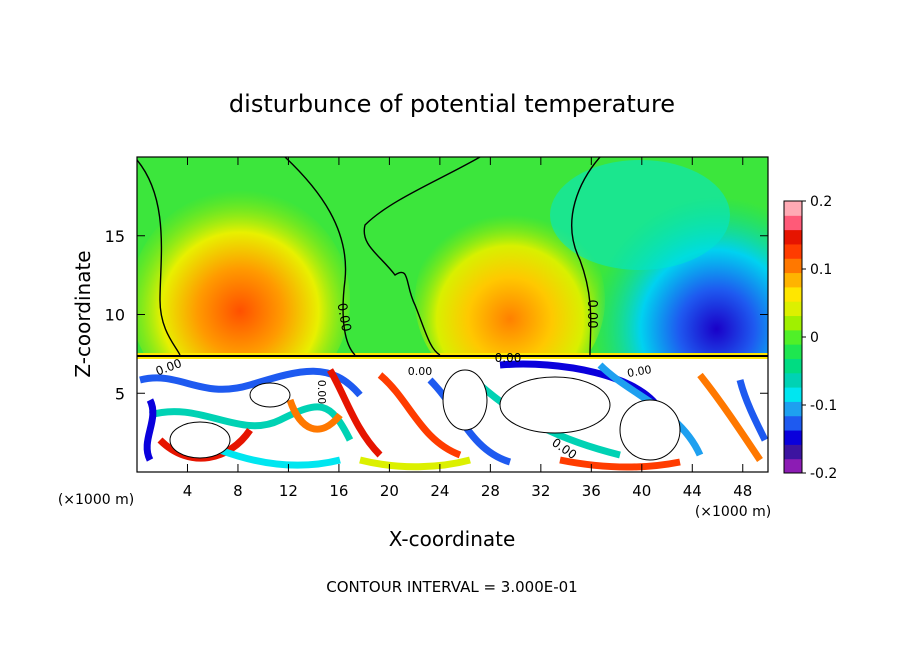 Image resolution: width=904 pixels, height=654 pixels. I want to click on x-unit-left: (×1000 m), so click(96, 500).